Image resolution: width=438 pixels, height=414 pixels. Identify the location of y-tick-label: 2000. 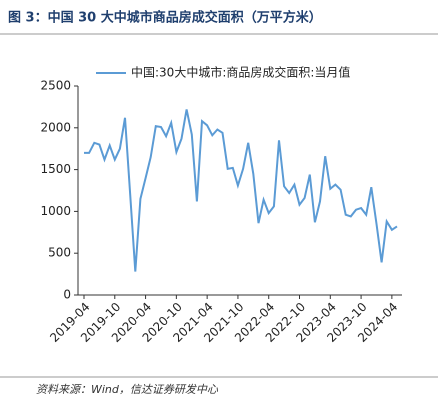
(55, 127).